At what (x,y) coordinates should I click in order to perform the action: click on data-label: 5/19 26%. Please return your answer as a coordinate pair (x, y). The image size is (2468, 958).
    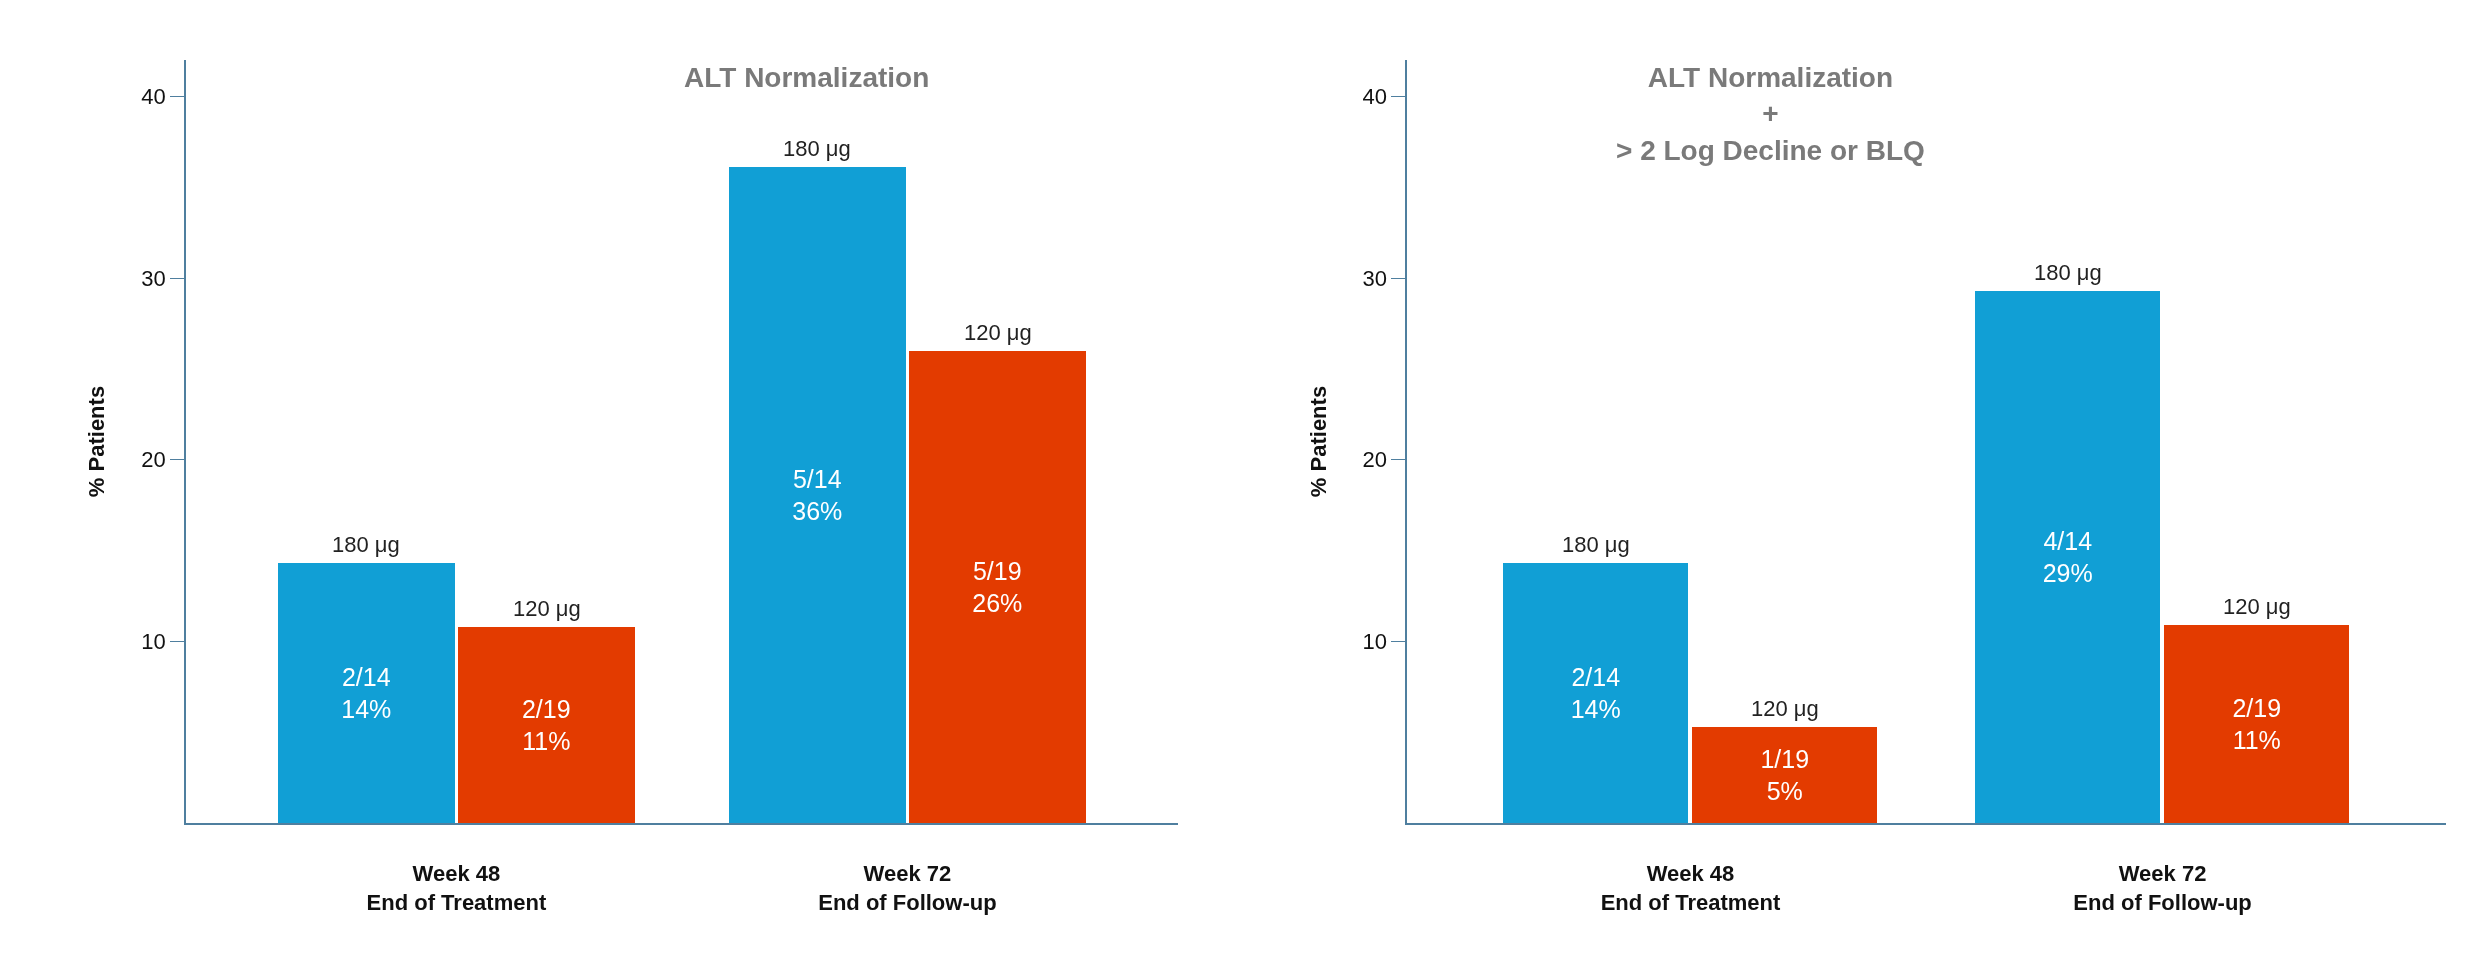
    Looking at the image, I should click on (997, 587).